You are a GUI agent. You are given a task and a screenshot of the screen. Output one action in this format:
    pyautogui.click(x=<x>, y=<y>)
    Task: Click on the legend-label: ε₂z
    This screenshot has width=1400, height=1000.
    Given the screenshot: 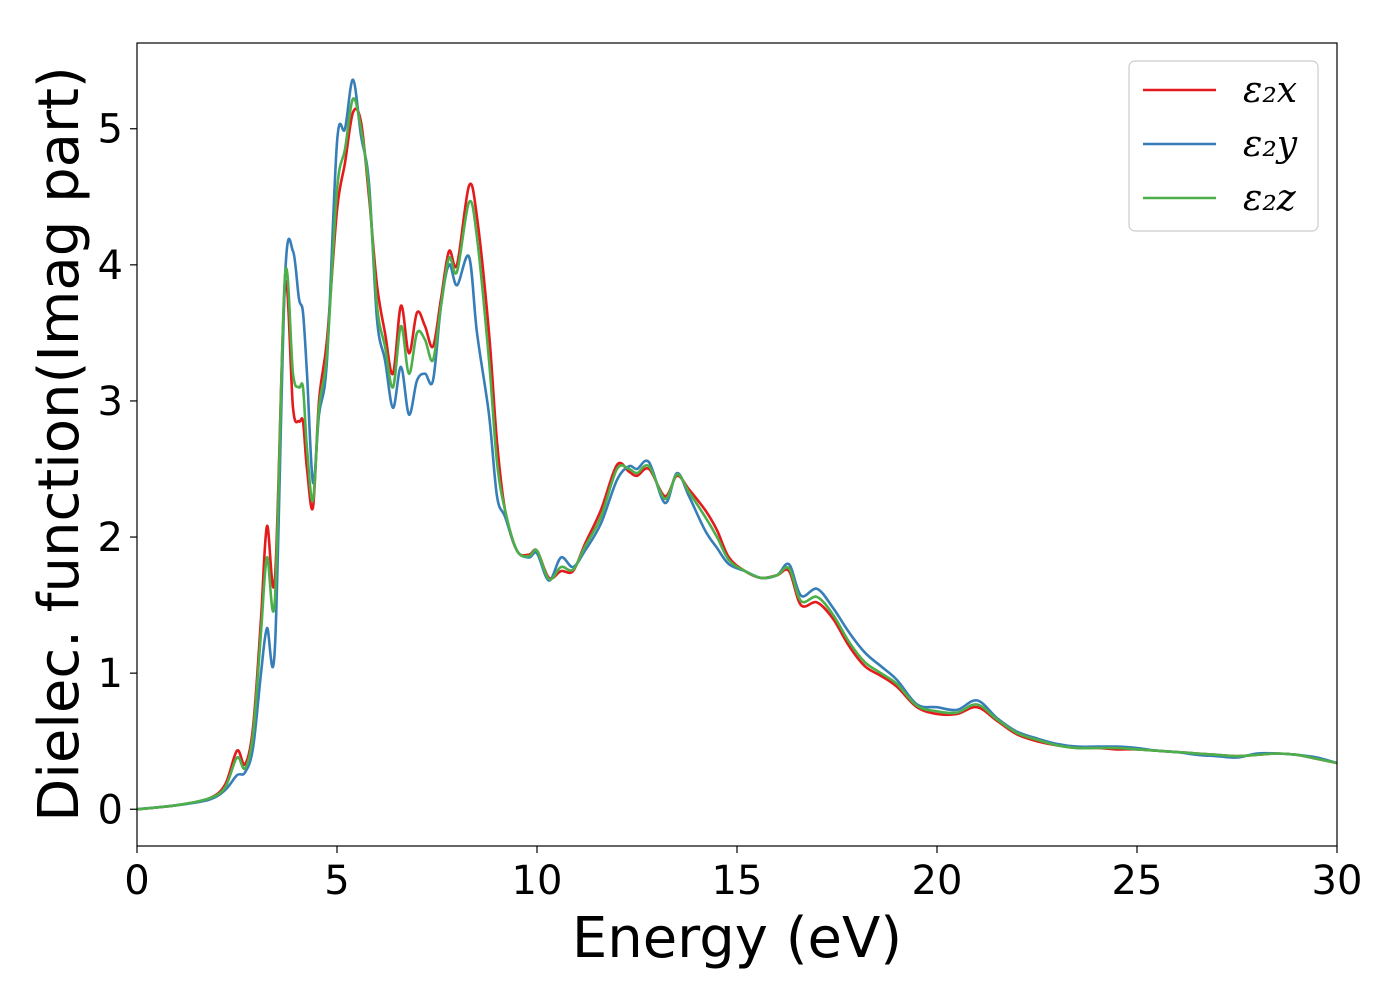 What is the action you would take?
    pyautogui.click(x=1270, y=198)
    